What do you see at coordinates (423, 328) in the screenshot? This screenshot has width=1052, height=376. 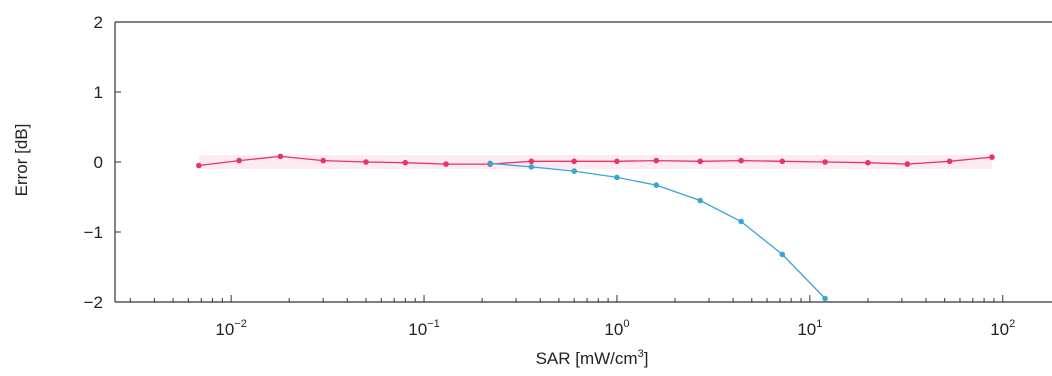 I see `x-tick-label: 10⁻¹` at bounding box center [423, 328].